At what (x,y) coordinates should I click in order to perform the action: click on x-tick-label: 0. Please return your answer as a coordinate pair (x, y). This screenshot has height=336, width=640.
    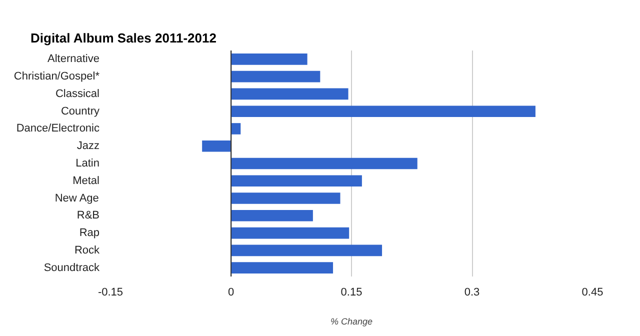
    Looking at the image, I should click on (231, 292).